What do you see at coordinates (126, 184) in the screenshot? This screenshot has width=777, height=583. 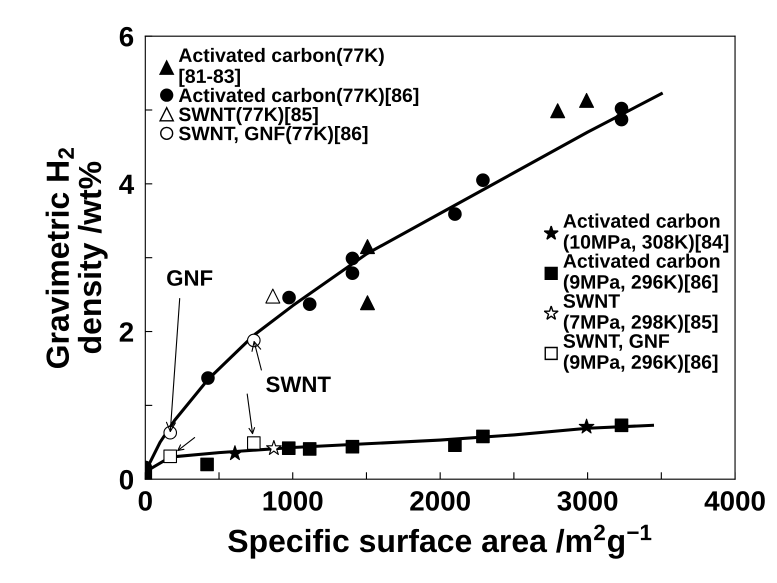 I see `y-tick-label: 4` at bounding box center [126, 184].